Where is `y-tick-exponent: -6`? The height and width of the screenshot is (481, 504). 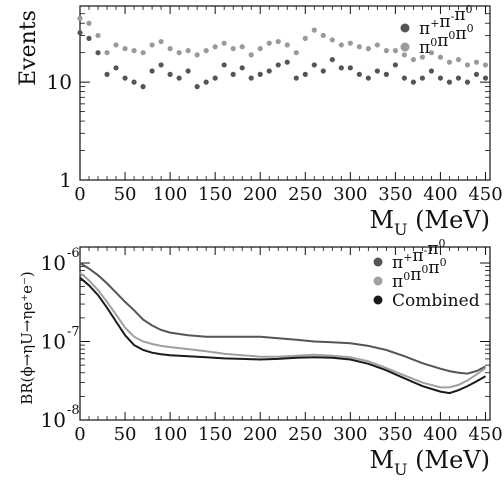
y-tick-exponent: -6 is located at coordinates (73, 253).